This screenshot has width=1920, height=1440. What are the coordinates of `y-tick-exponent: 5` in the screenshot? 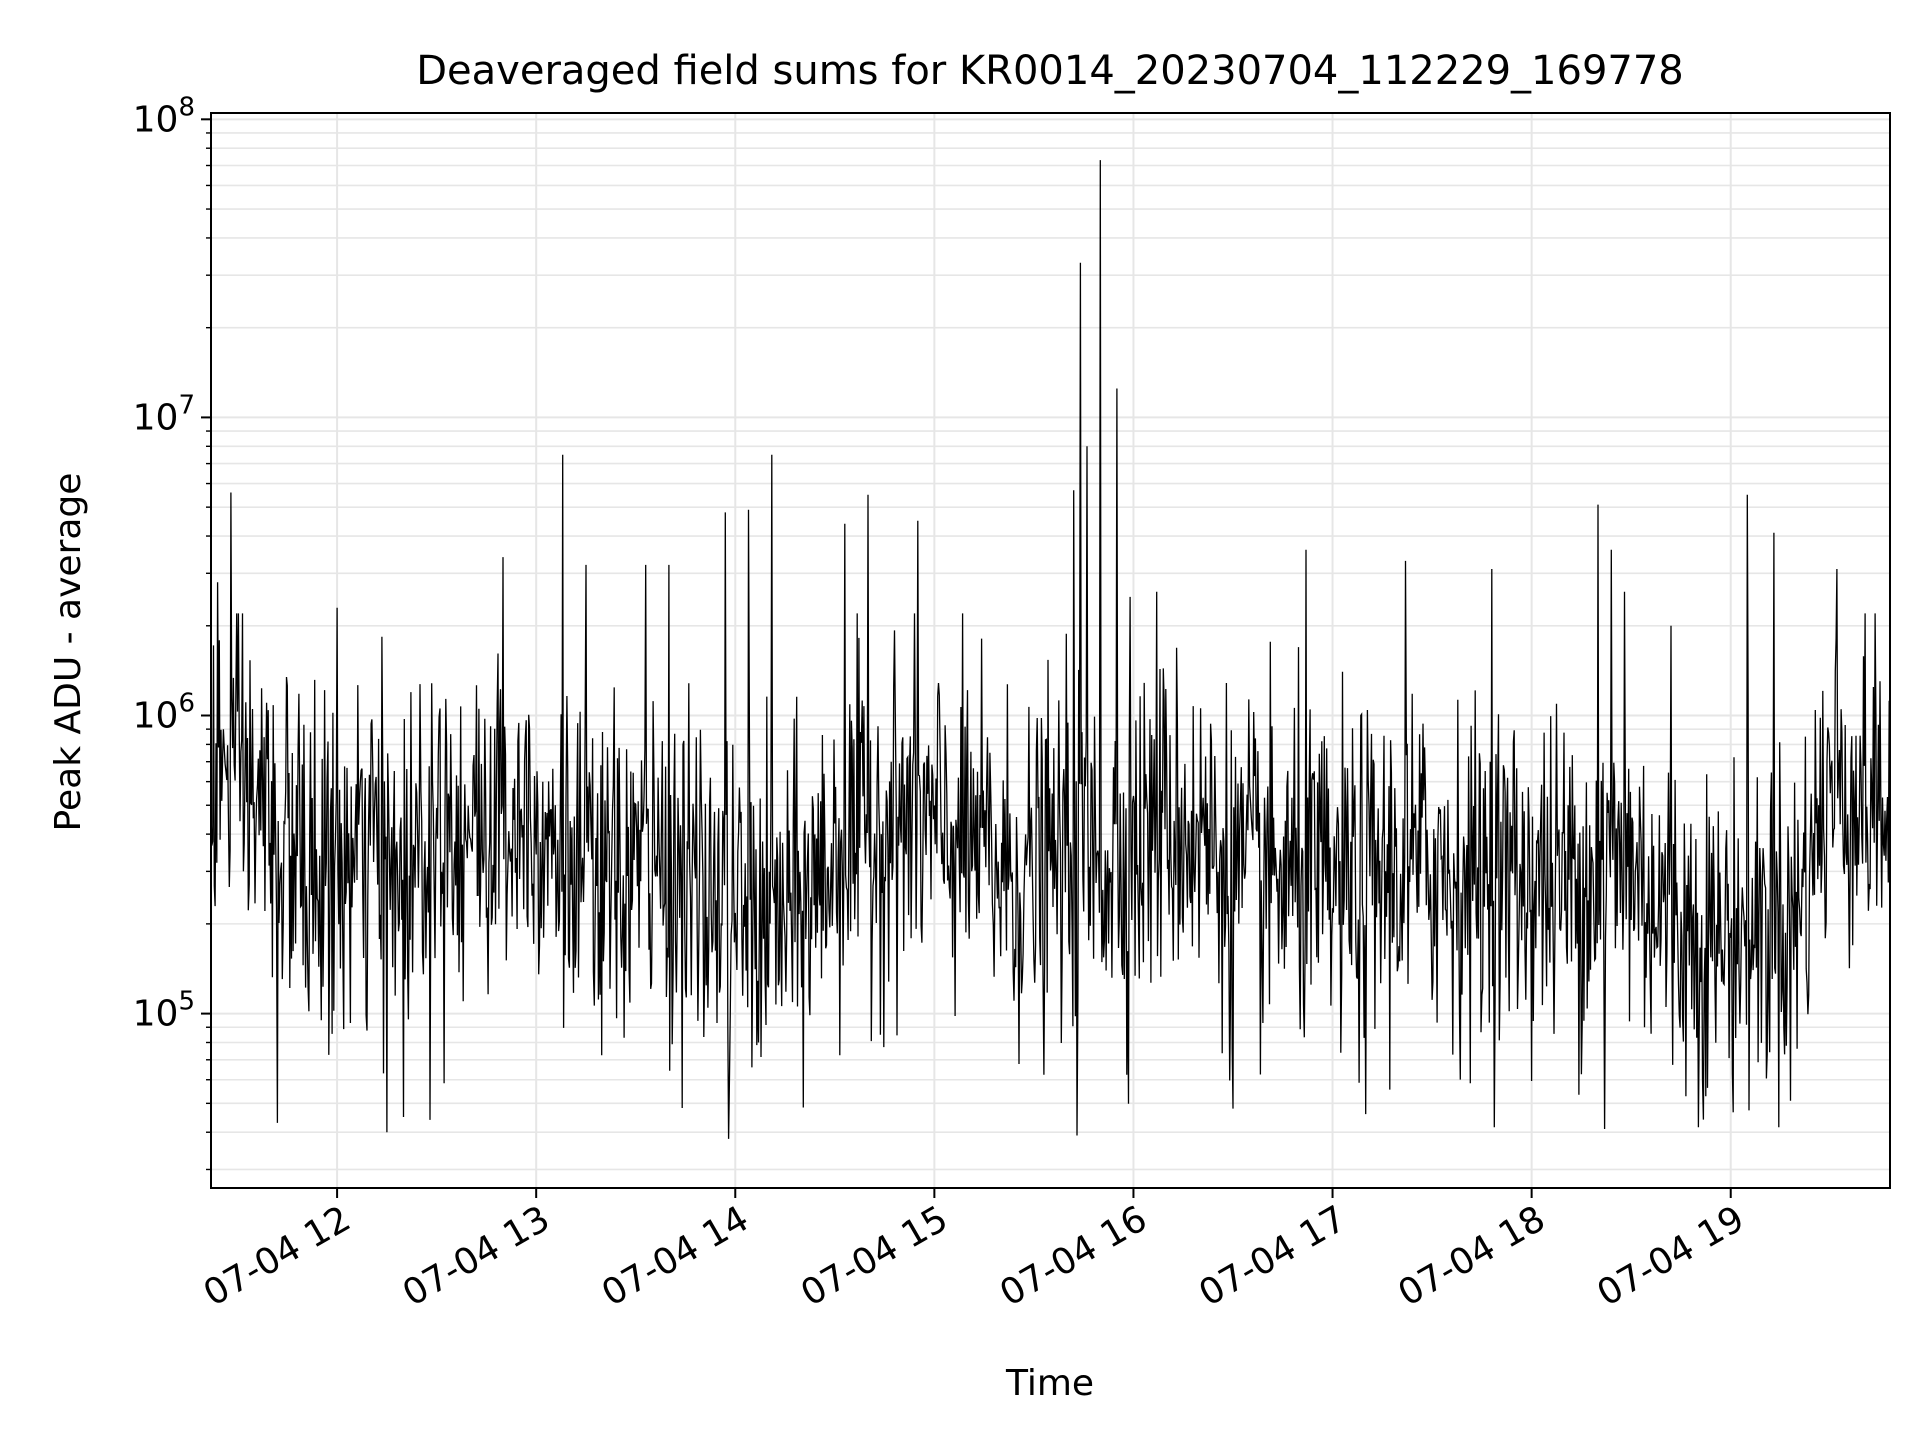 It's located at (186, 1002).